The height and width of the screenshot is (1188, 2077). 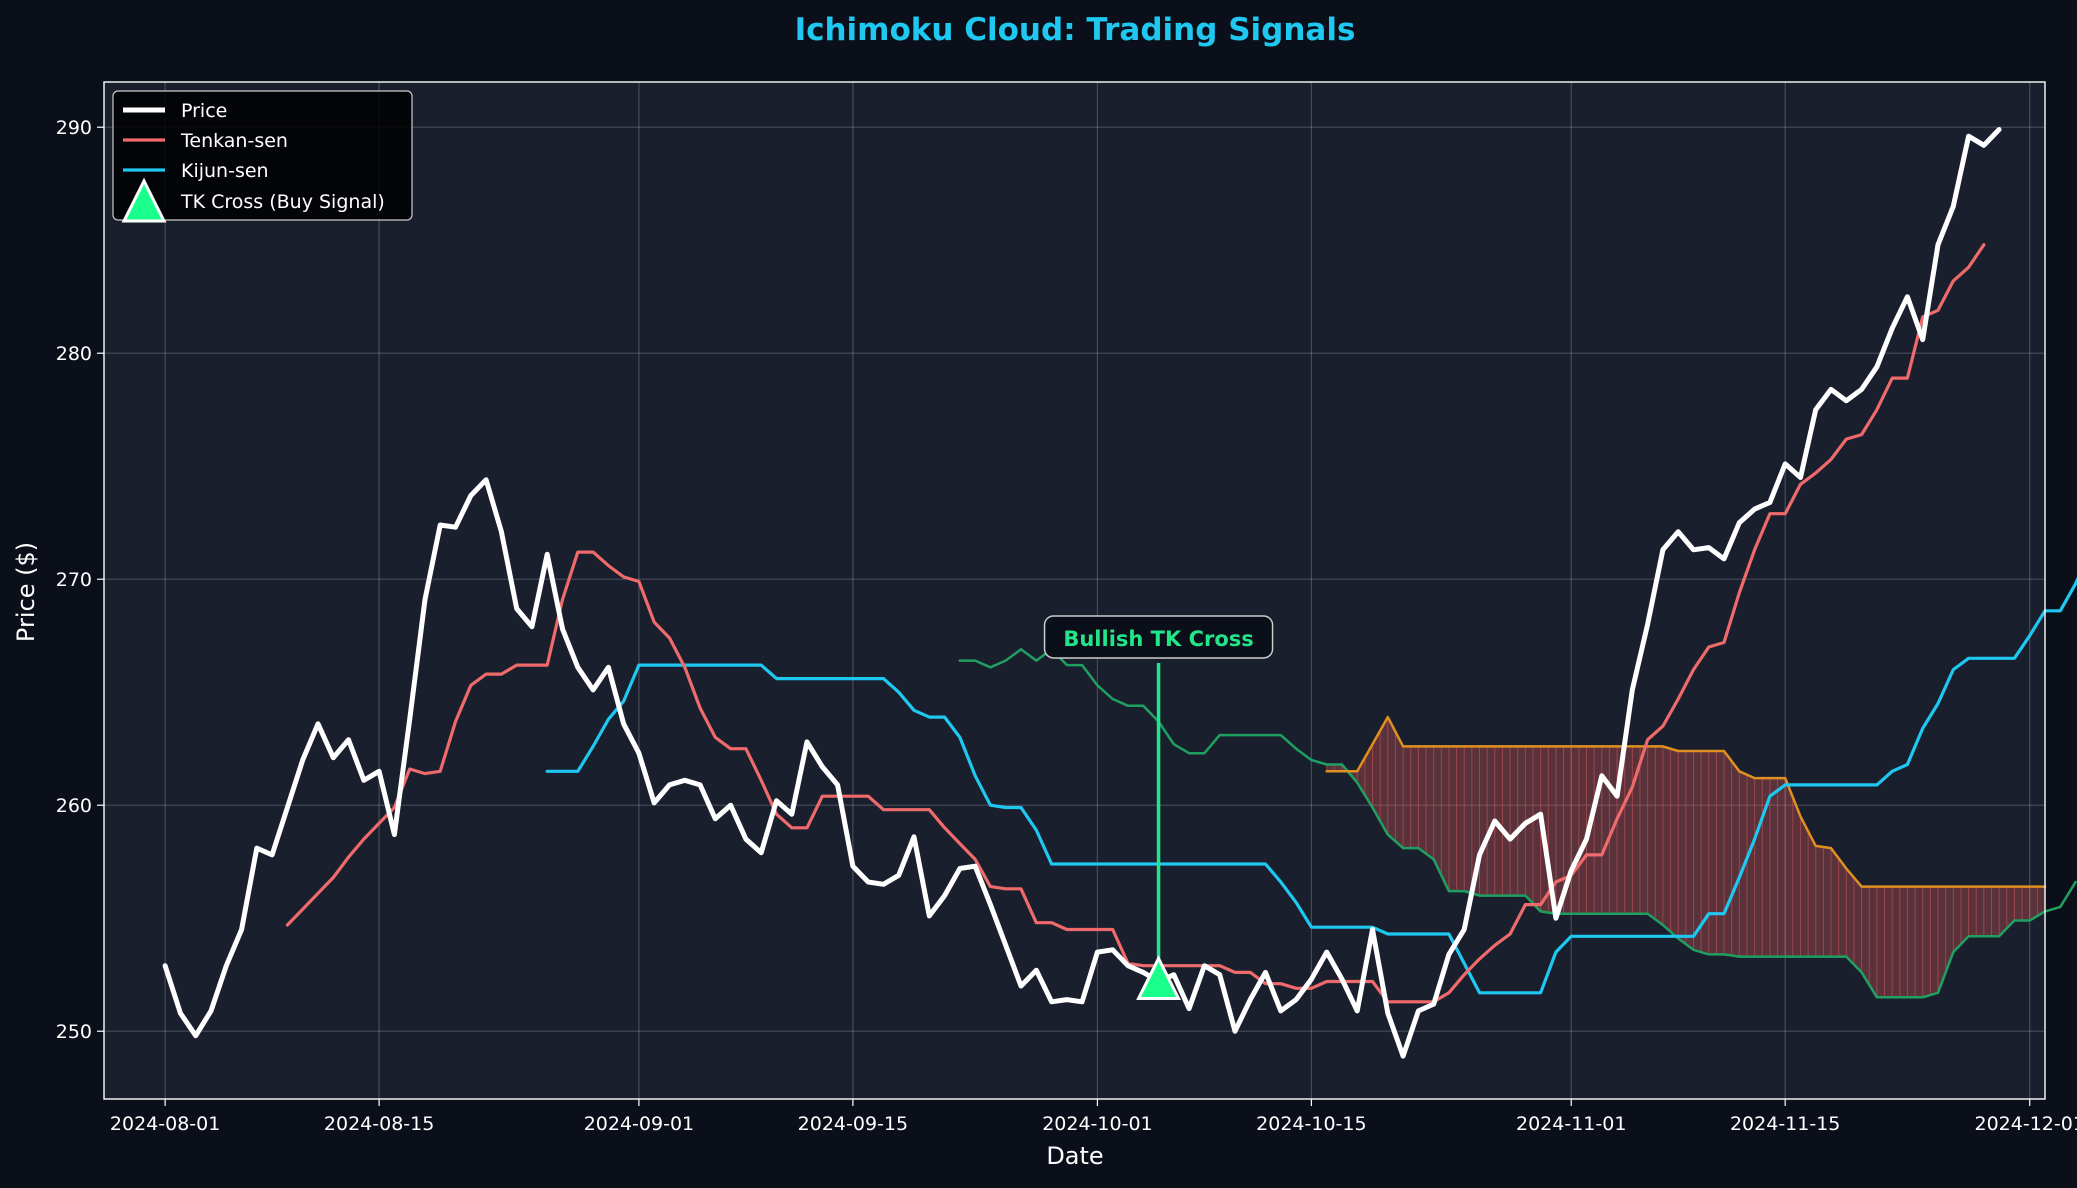 I want to click on y-tick-label: 270, so click(x=74, y=580).